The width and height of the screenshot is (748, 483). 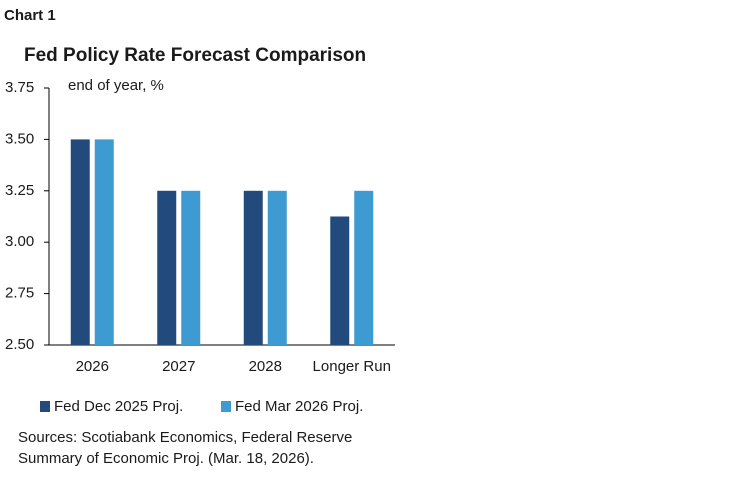 I want to click on y-tick-label: 2.75, so click(x=19, y=293).